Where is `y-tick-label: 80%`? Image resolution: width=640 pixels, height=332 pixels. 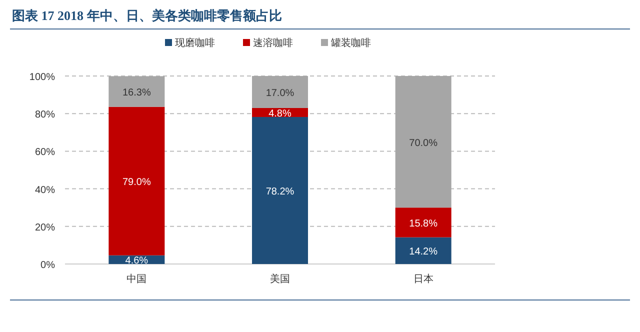 y-tick-label: 80% is located at coordinates (45, 115).